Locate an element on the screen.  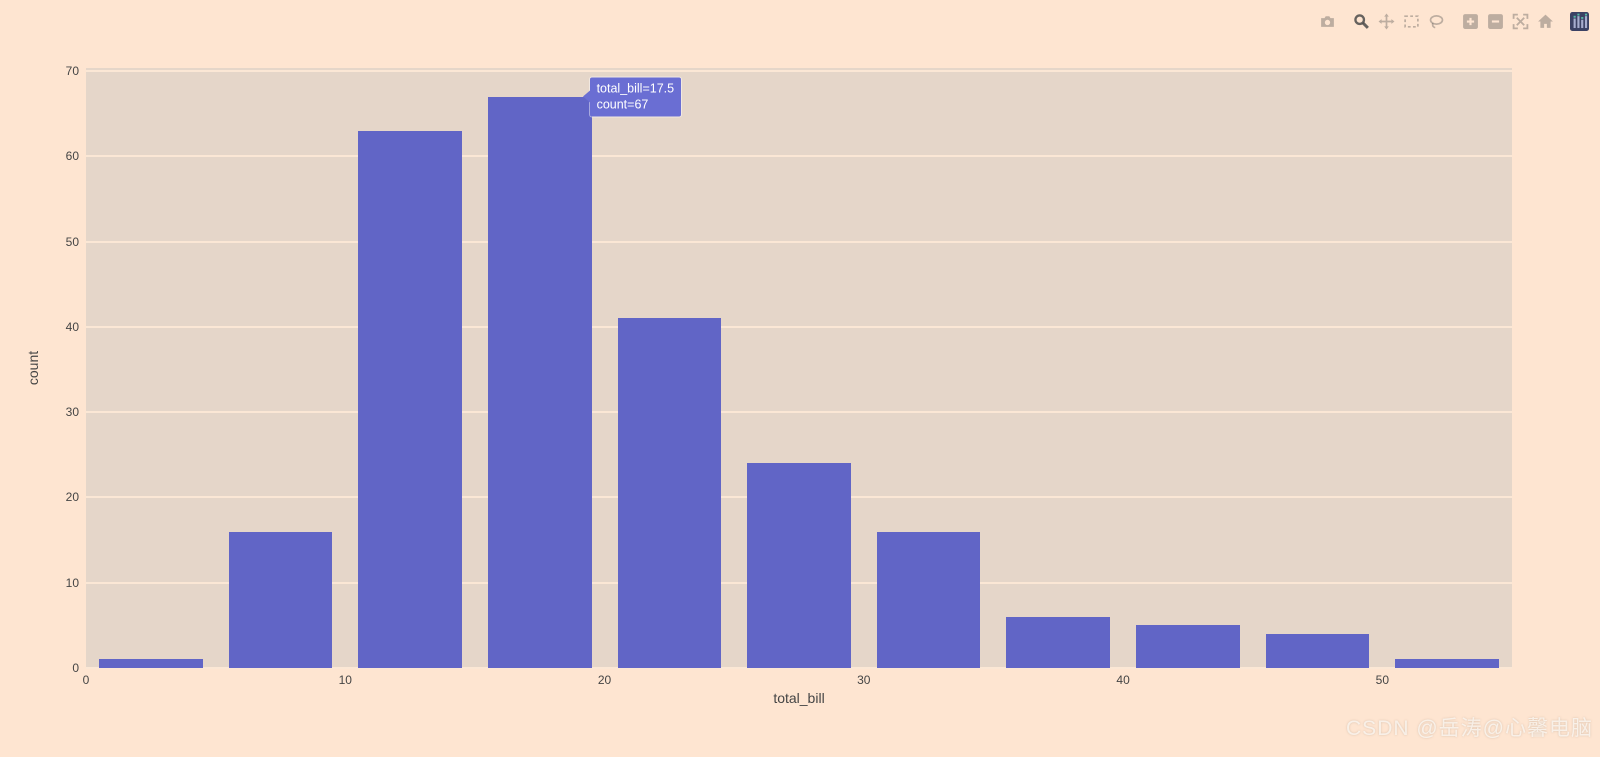
hover-tooltip: total_bill=17.5 count=67 is located at coordinates (632, 97).